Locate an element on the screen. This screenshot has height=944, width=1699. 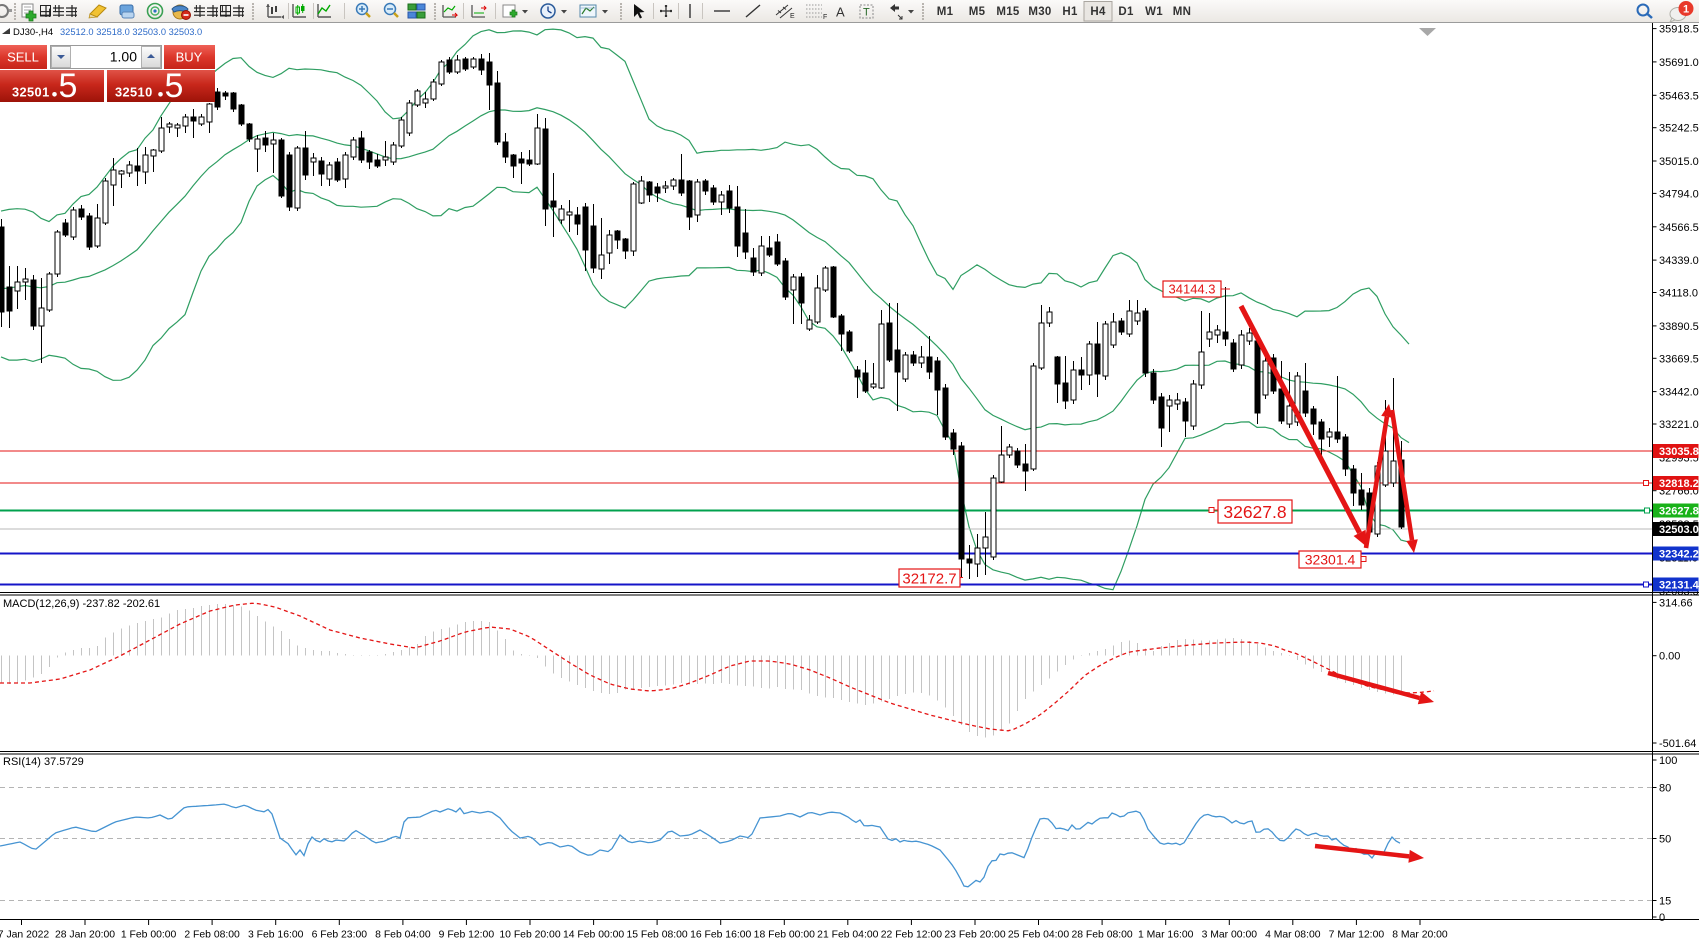
svg-text: 1 Feb 00:00 is located at coordinates (149, 935).